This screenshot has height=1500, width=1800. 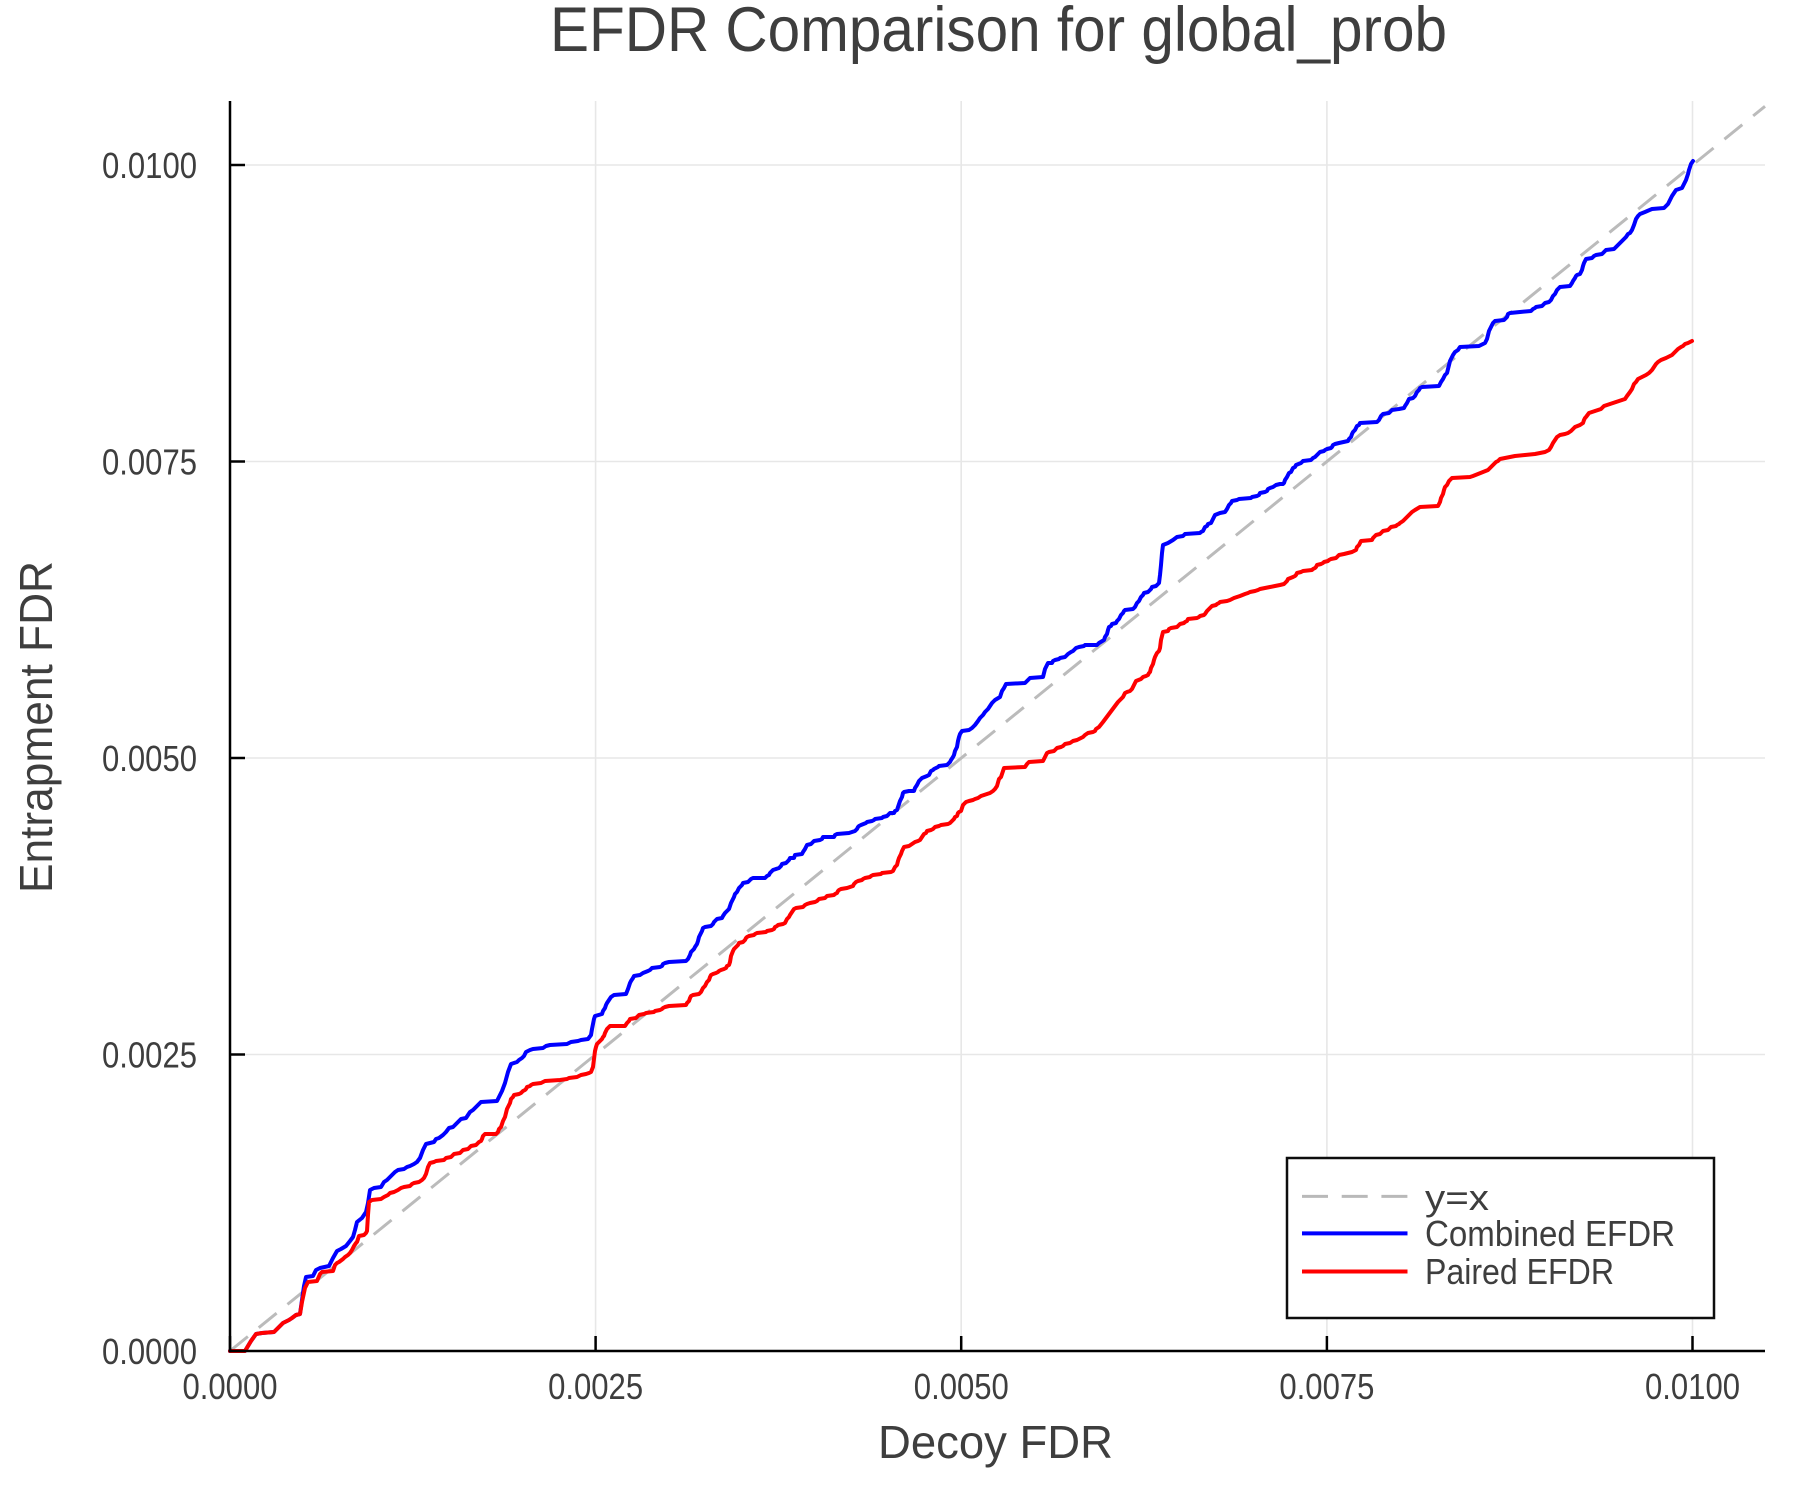 I want to click on svg-text: y=x, so click(x=1457, y=1197).